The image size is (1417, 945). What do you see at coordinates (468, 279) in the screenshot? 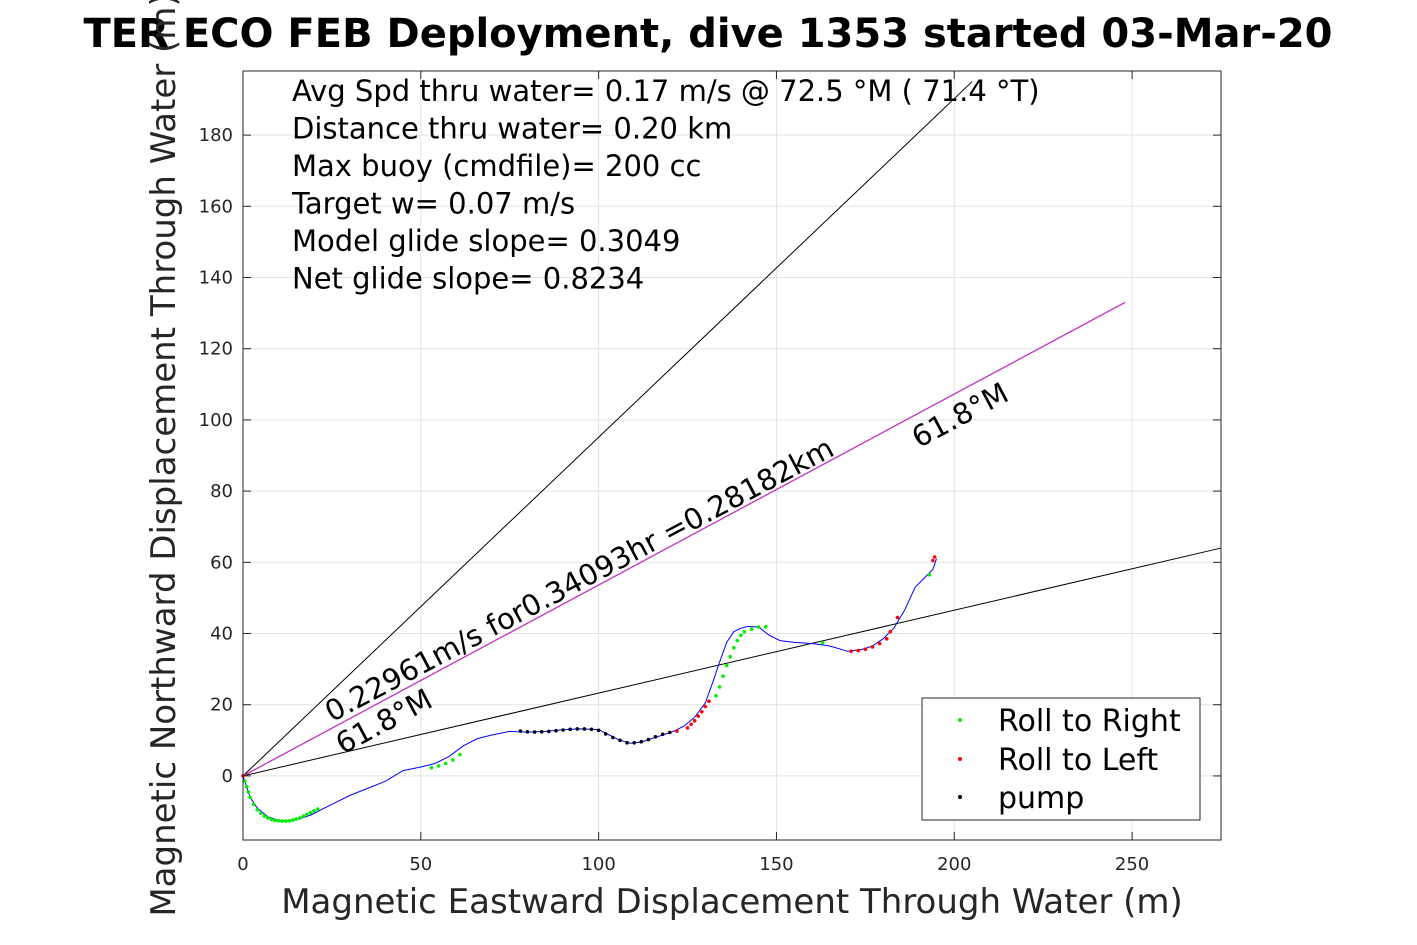
I see `stats-line: Net glide slope= 0.8234` at bounding box center [468, 279].